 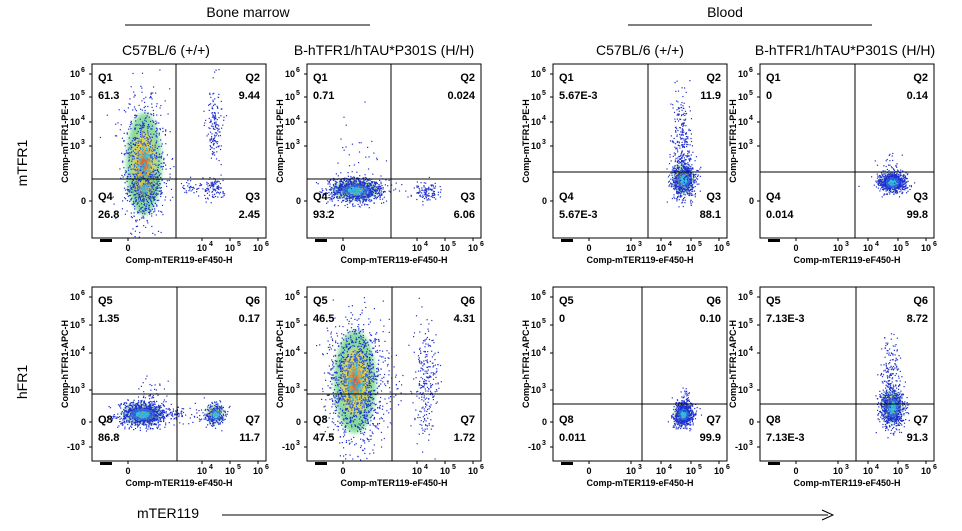 What do you see at coordinates (710, 96) in the screenshot?
I see `quadrant-percentage: 11.9` at bounding box center [710, 96].